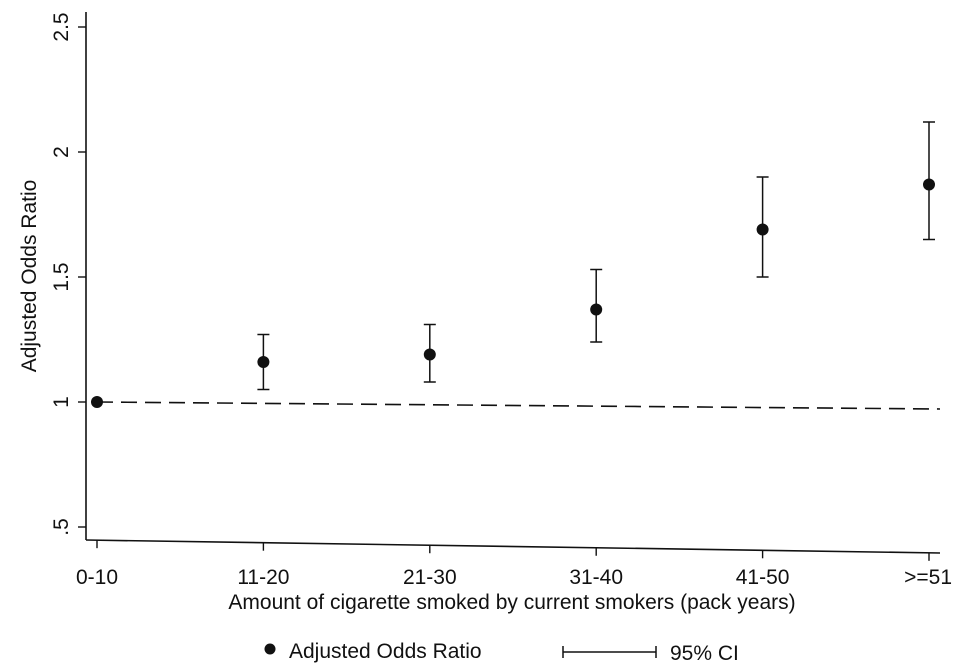 The image size is (962, 663). Describe the element at coordinates (61, 26) in the screenshot. I see `y-tick-label: 2.5` at that location.